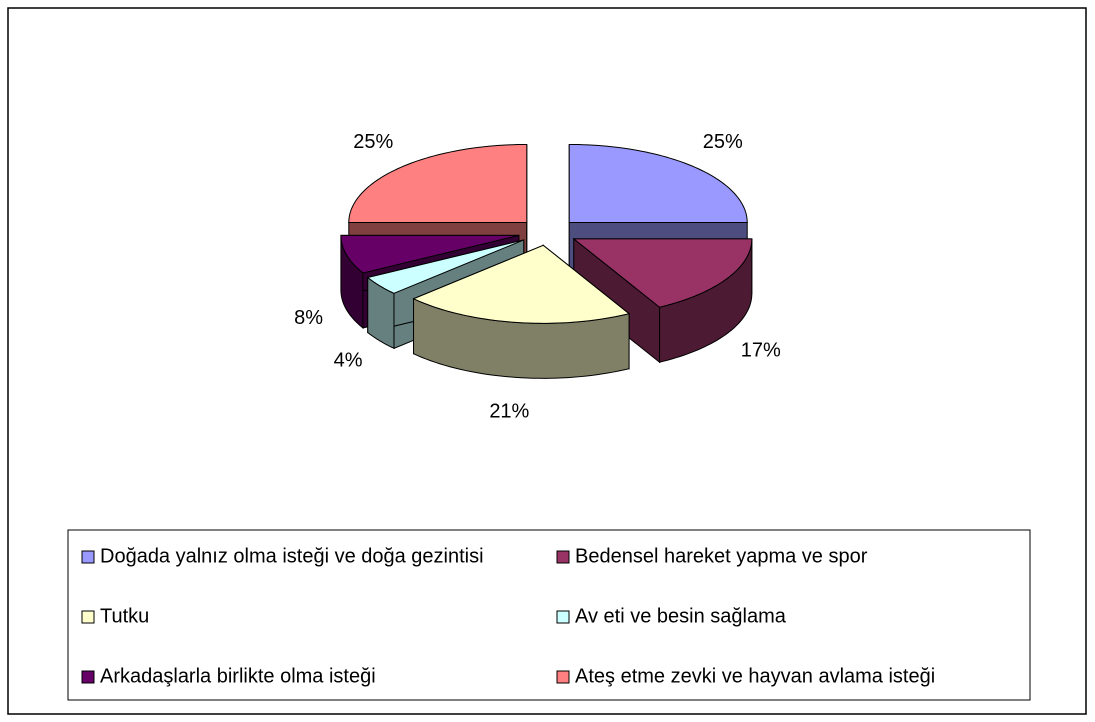  I want to click on data-label: 8%, so click(308, 318).